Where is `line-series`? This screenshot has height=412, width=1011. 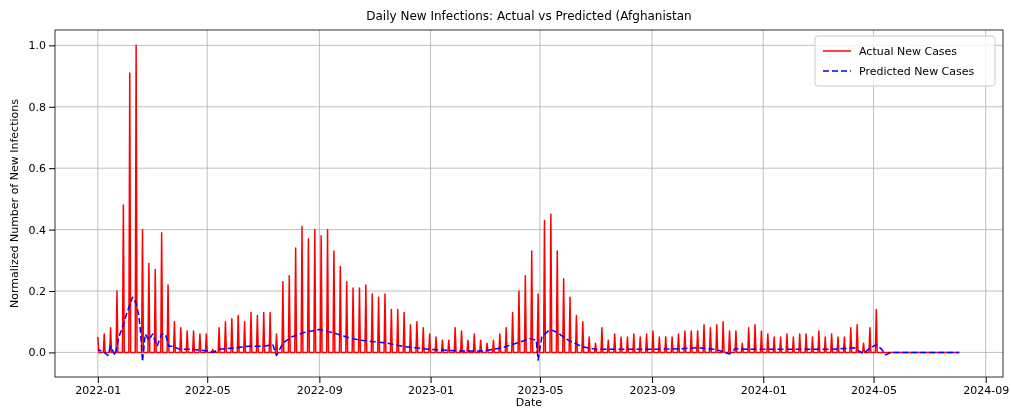
line-series is located at coordinates (528, 329).